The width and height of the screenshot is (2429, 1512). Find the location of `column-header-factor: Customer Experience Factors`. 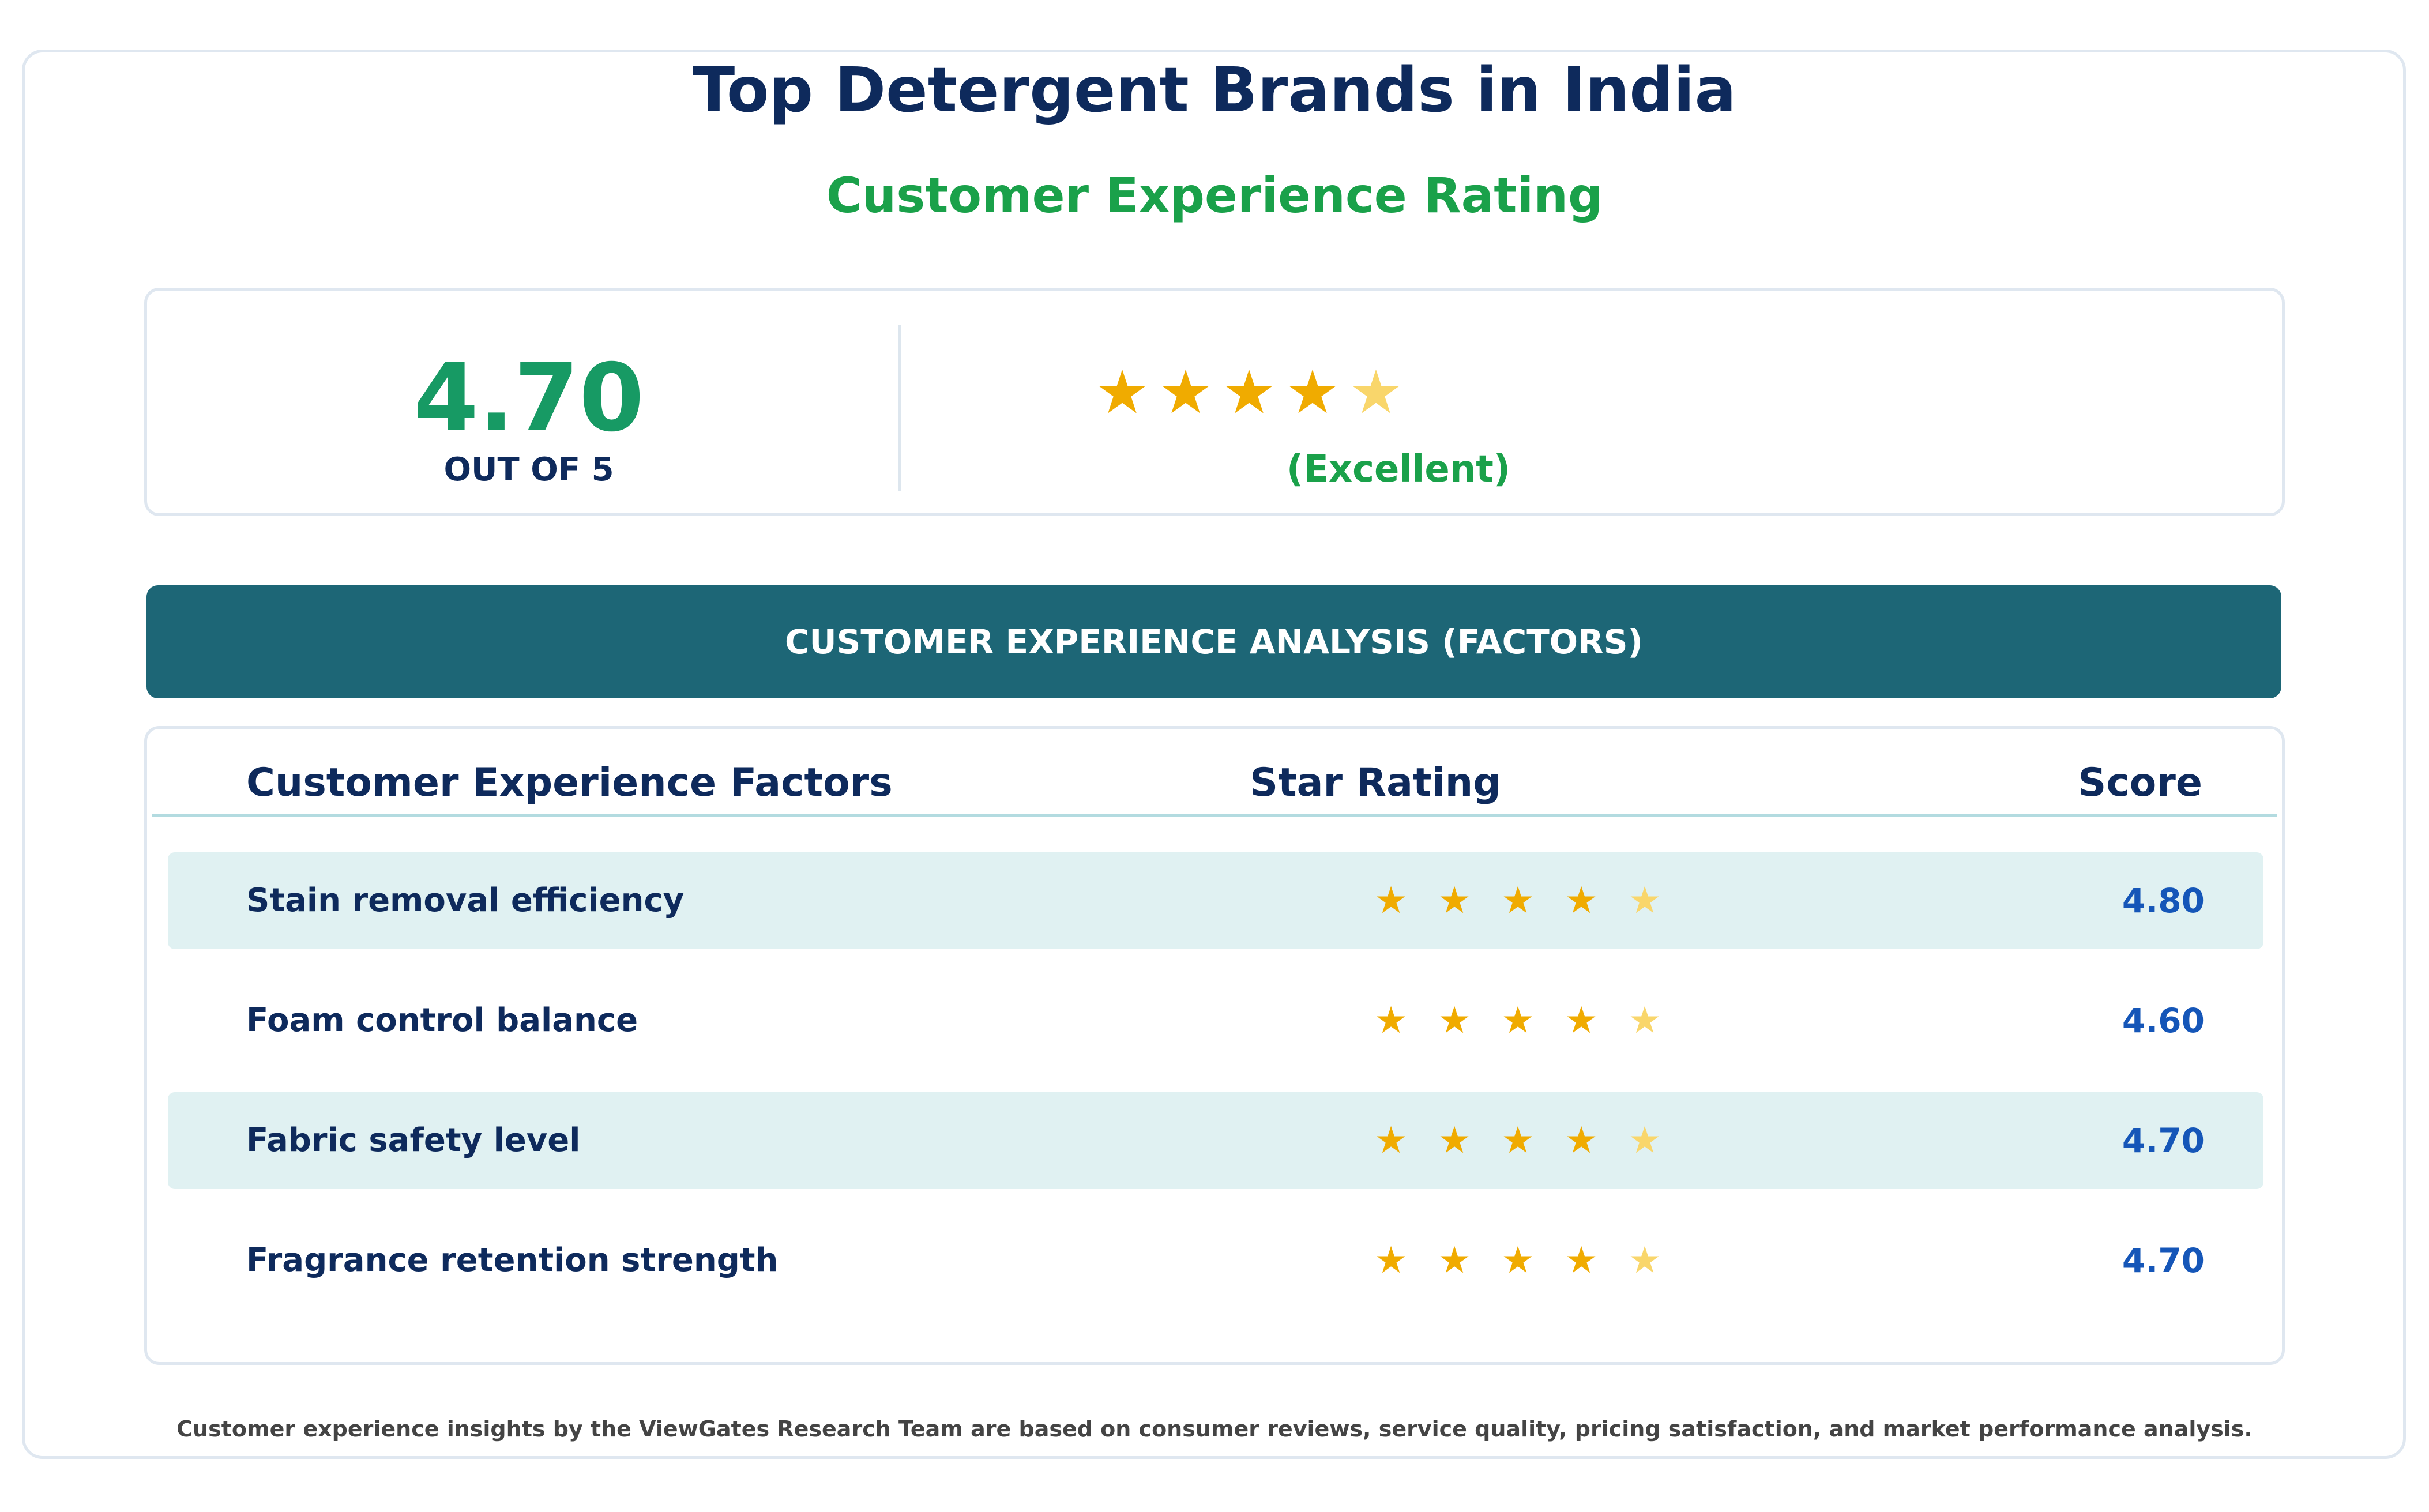

column-header-factor: Customer Experience Factors is located at coordinates (569, 783).